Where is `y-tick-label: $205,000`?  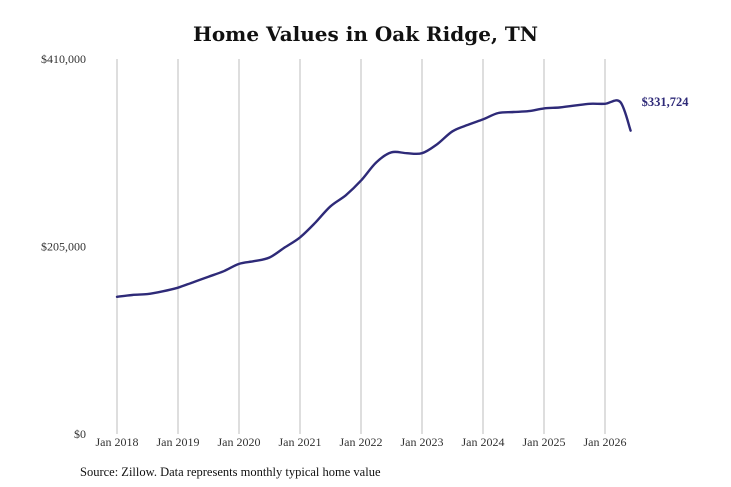
y-tick-label: $205,000 is located at coordinates (63, 247).